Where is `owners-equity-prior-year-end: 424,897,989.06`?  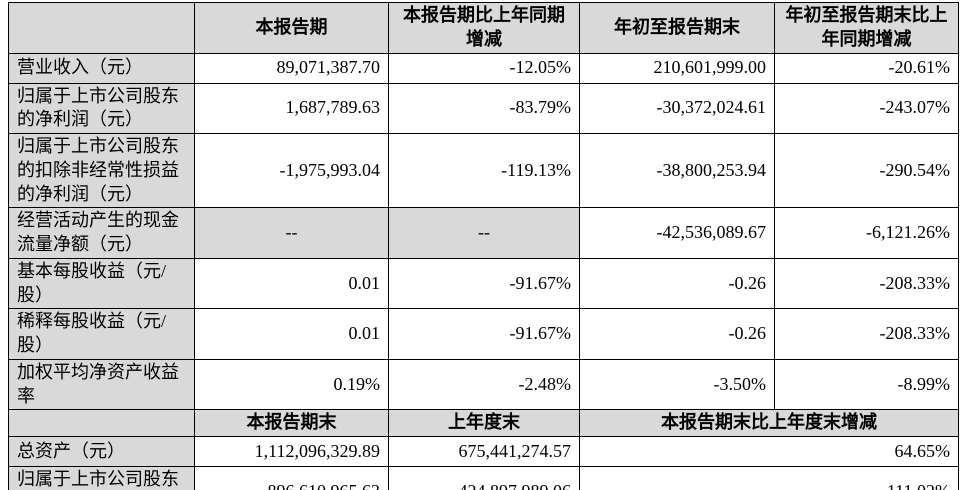
owners-equity-prior-year-end: 424,897,989.06 is located at coordinates (484, 478).